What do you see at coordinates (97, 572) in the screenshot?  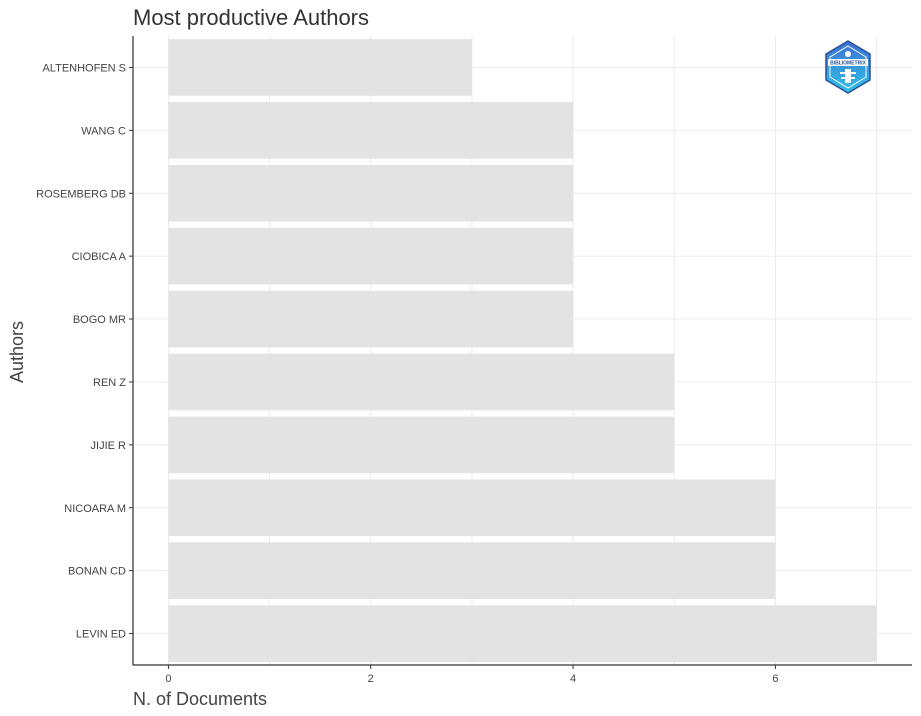 I see `y-tick-label: BONAN CD` at bounding box center [97, 572].